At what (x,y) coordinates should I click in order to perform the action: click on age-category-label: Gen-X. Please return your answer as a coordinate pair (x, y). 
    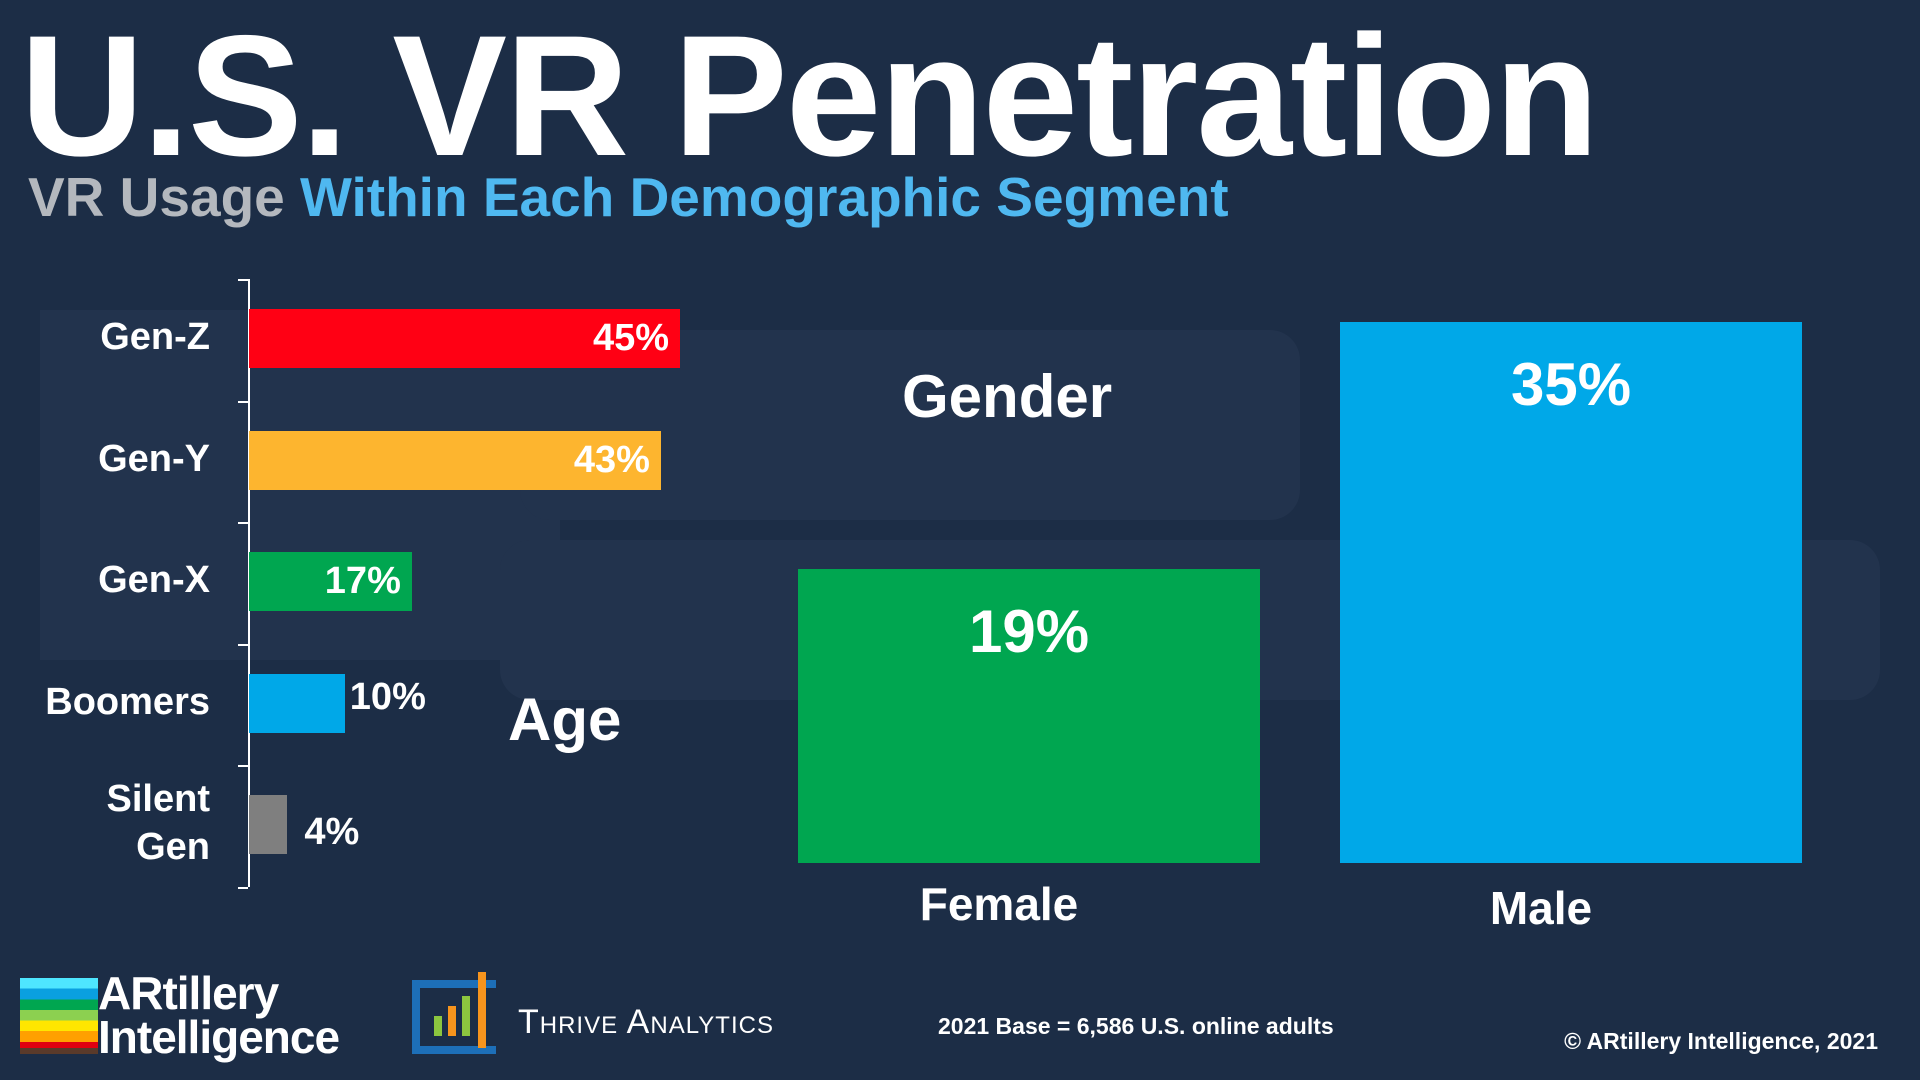
    Looking at the image, I should click on (154, 580).